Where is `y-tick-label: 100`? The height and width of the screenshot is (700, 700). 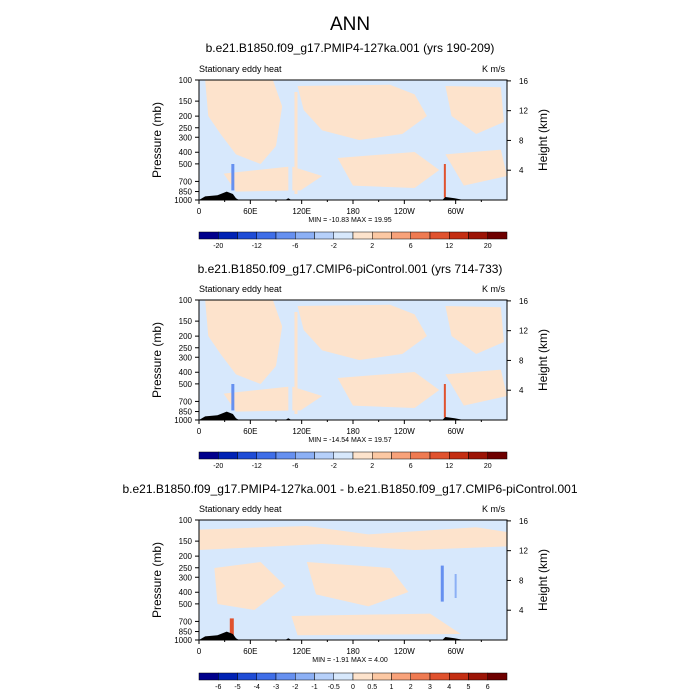
y-tick-label: 100 is located at coordinates (186, 520).